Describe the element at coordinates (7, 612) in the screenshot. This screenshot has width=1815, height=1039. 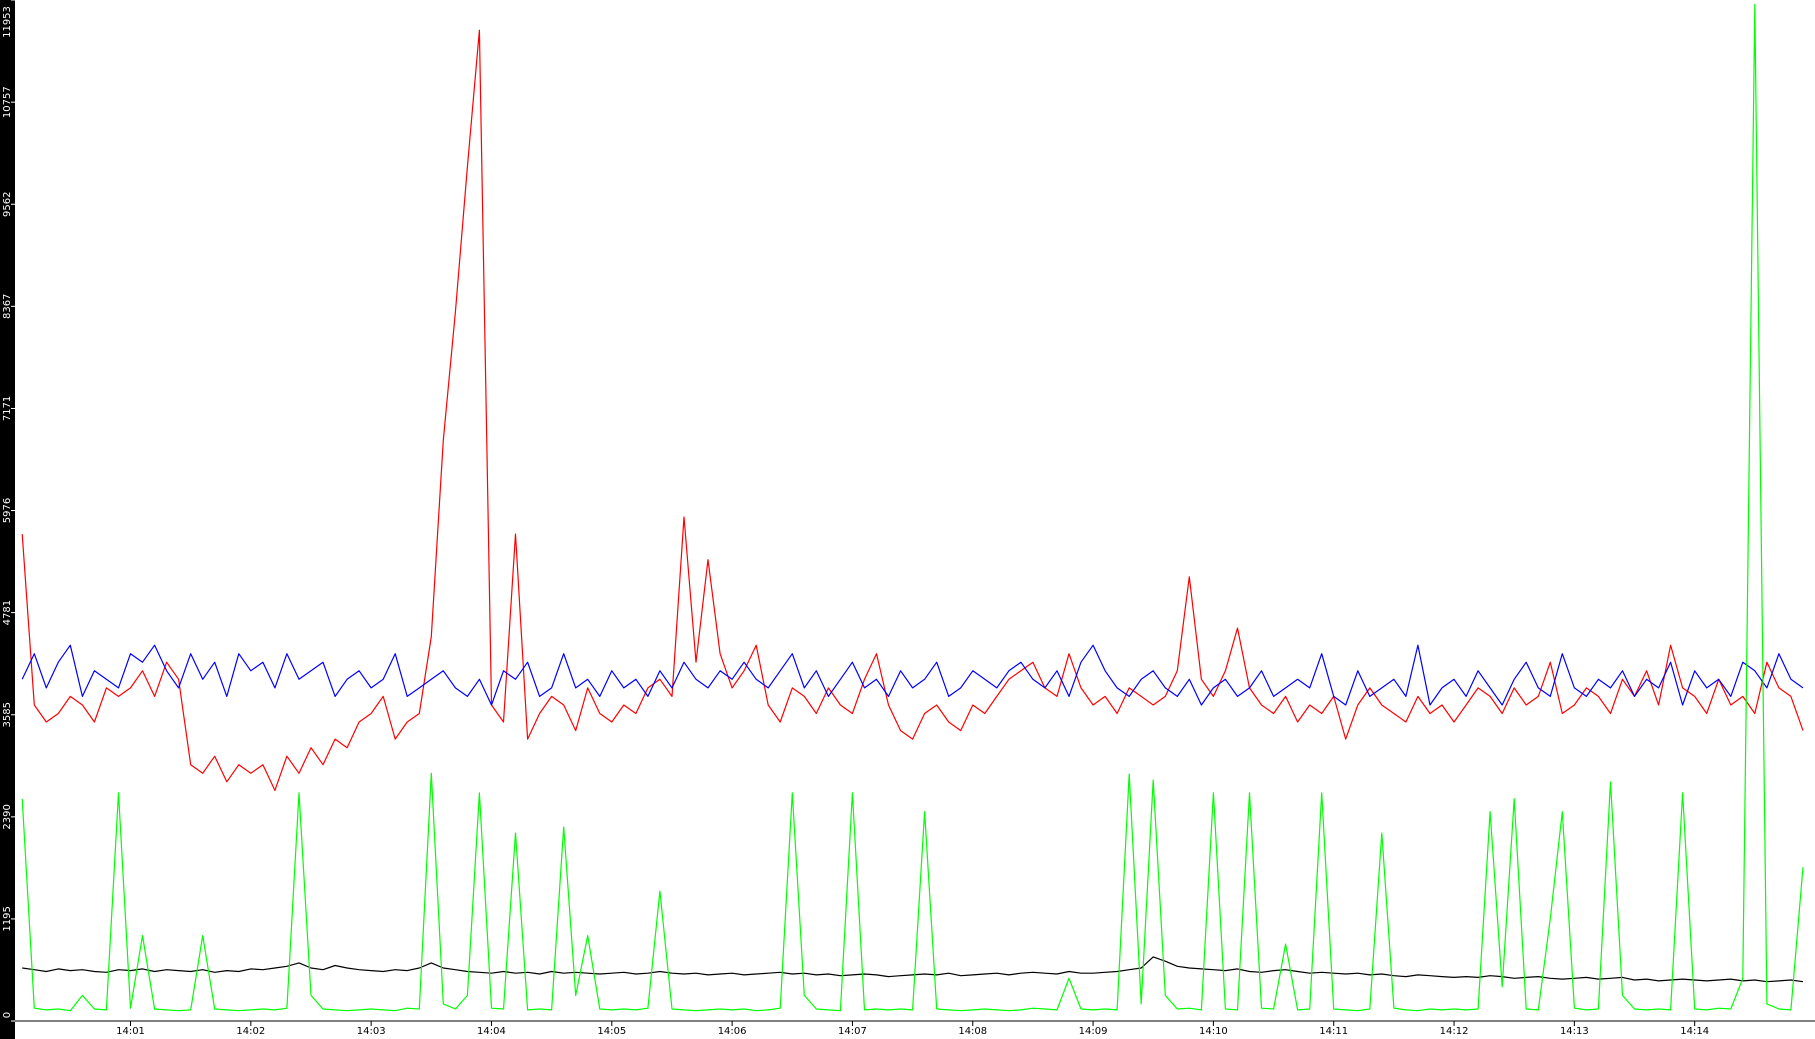
I see `y-tick-label: 4781` at that location.